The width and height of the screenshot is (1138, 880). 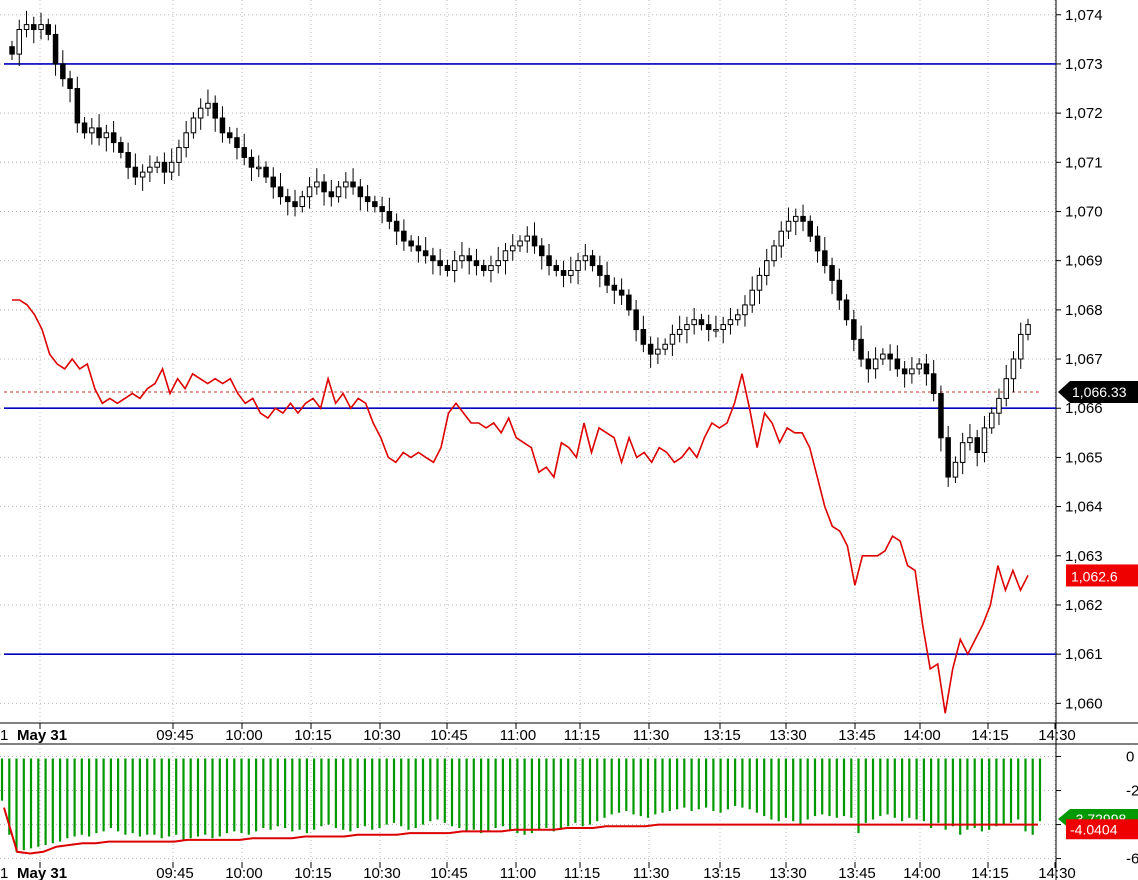 I want to click on x-tick-label: 14:15, so click(x=990, y=735).